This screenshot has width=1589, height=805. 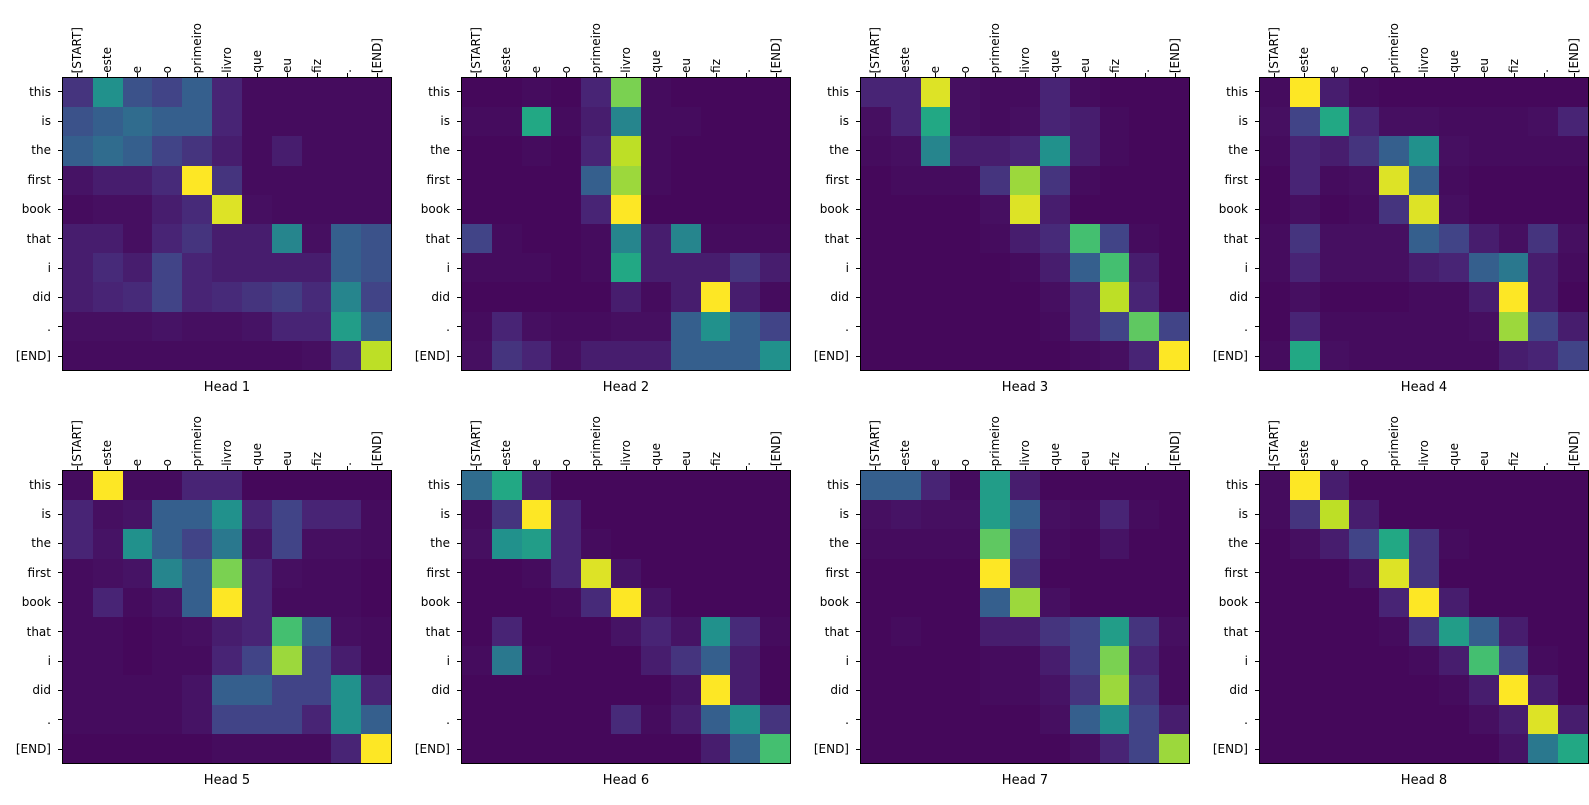 I want to click on y-tick-label: that, so click(x=437, y=238).